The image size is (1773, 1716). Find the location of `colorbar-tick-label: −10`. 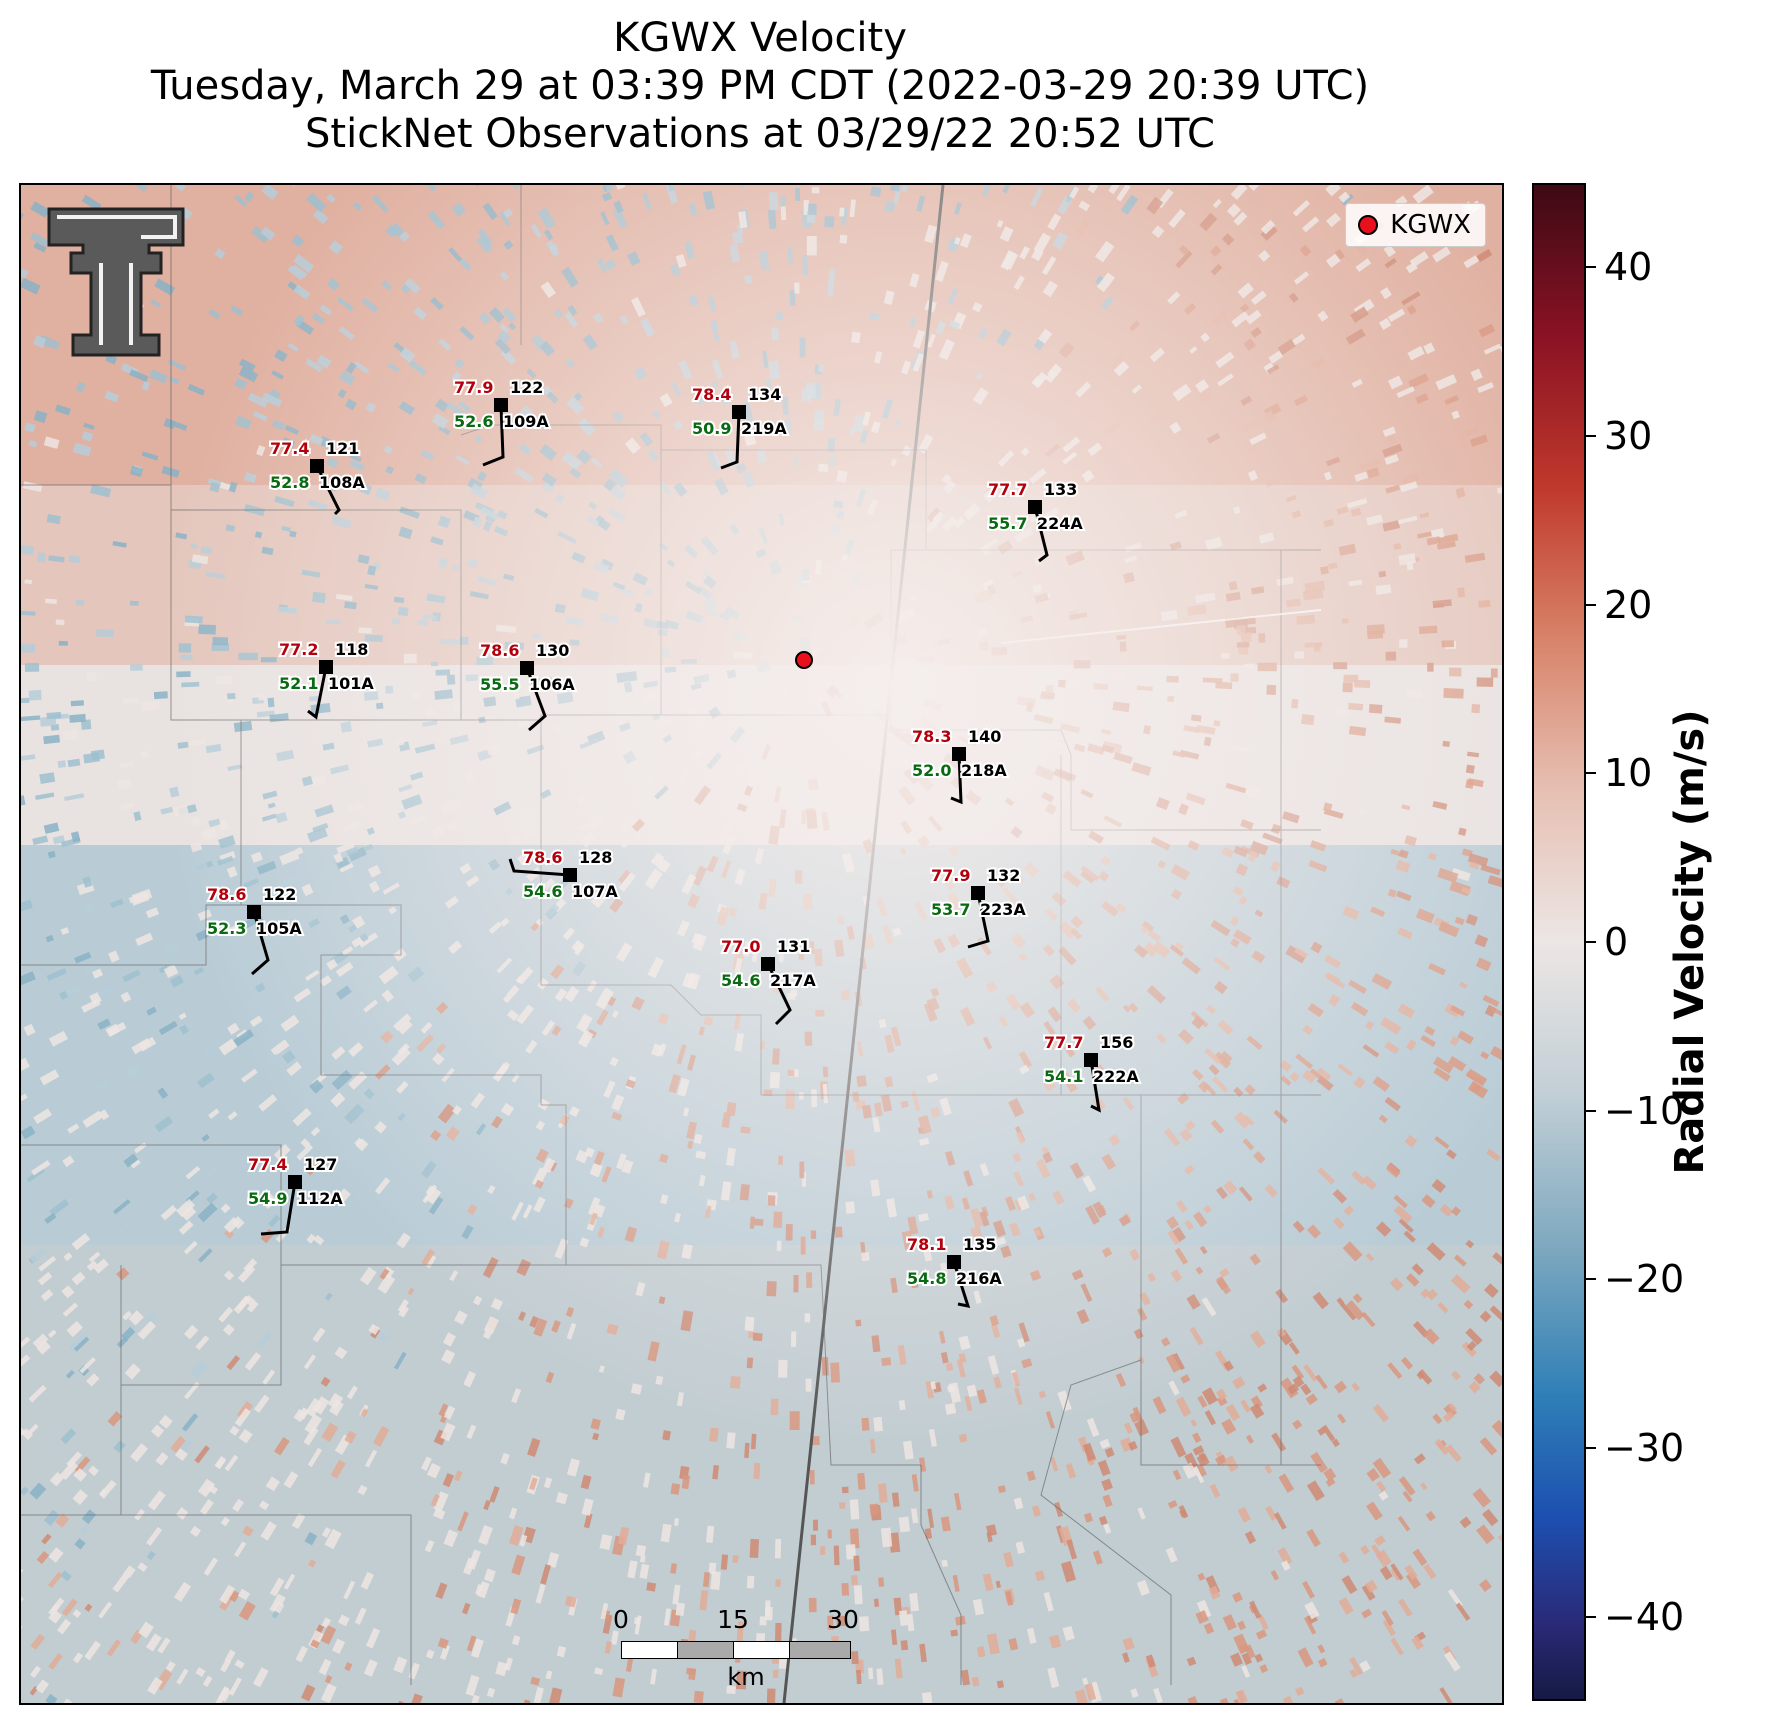

colorbar-tick-label: −10 is located at coordinates (1644, 1110).